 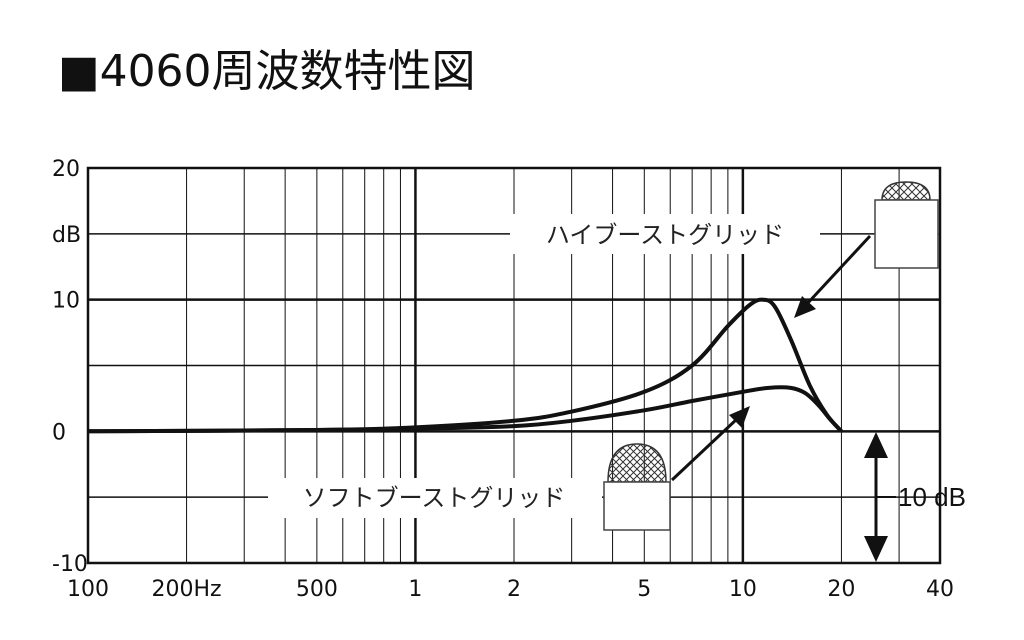 I want to click on y-tick-label: dB, so click(x=66, y=235).